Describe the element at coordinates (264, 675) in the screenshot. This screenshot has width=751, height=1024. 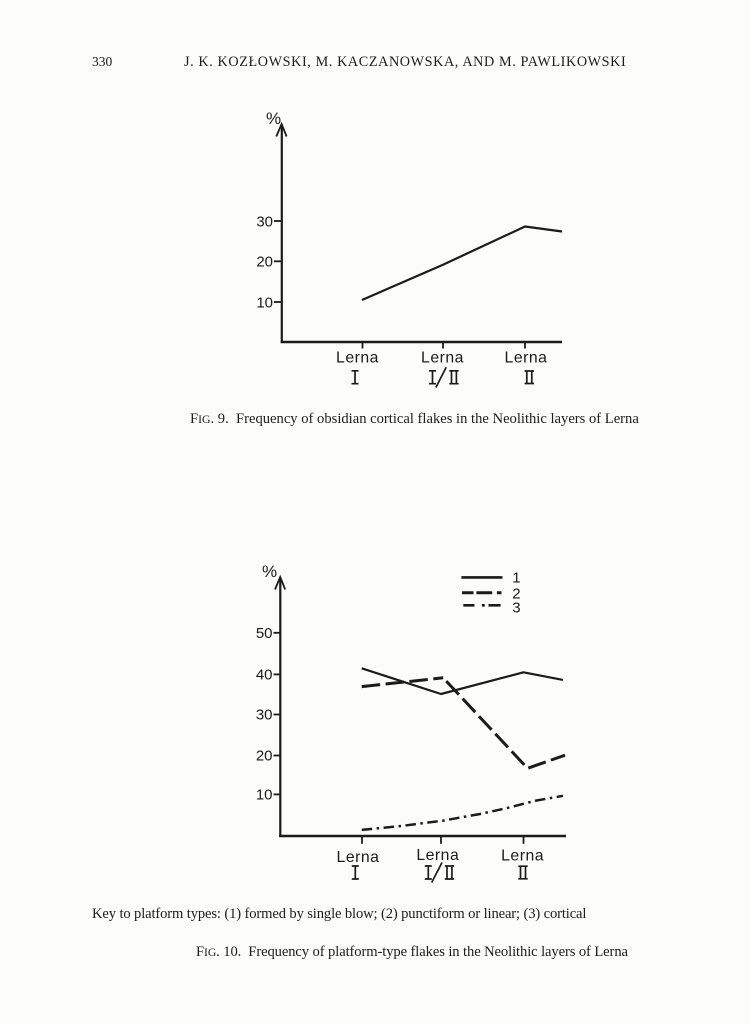
I see `svg-text: 40` at that location.